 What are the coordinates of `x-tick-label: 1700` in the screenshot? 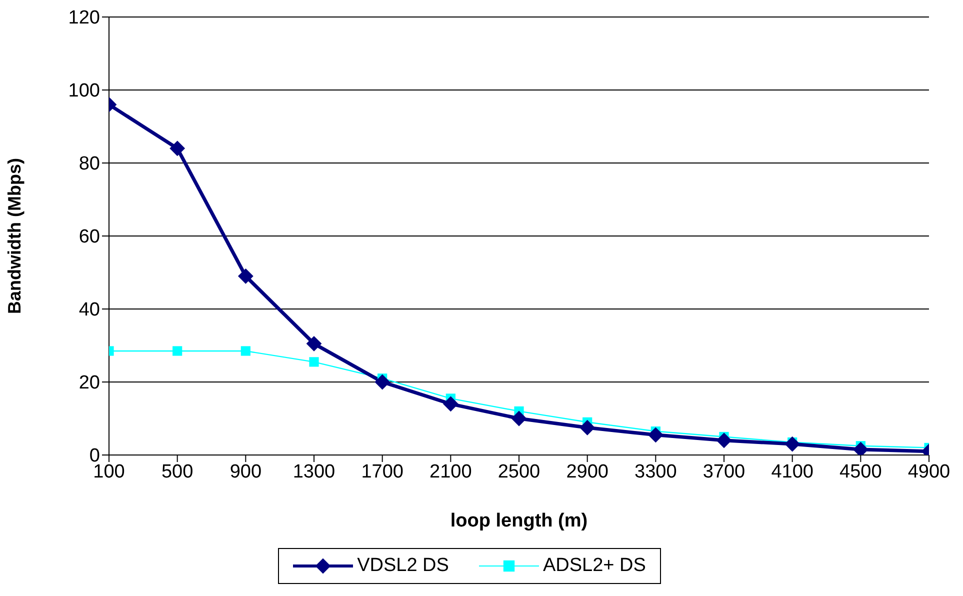 It's located at (382, 471).